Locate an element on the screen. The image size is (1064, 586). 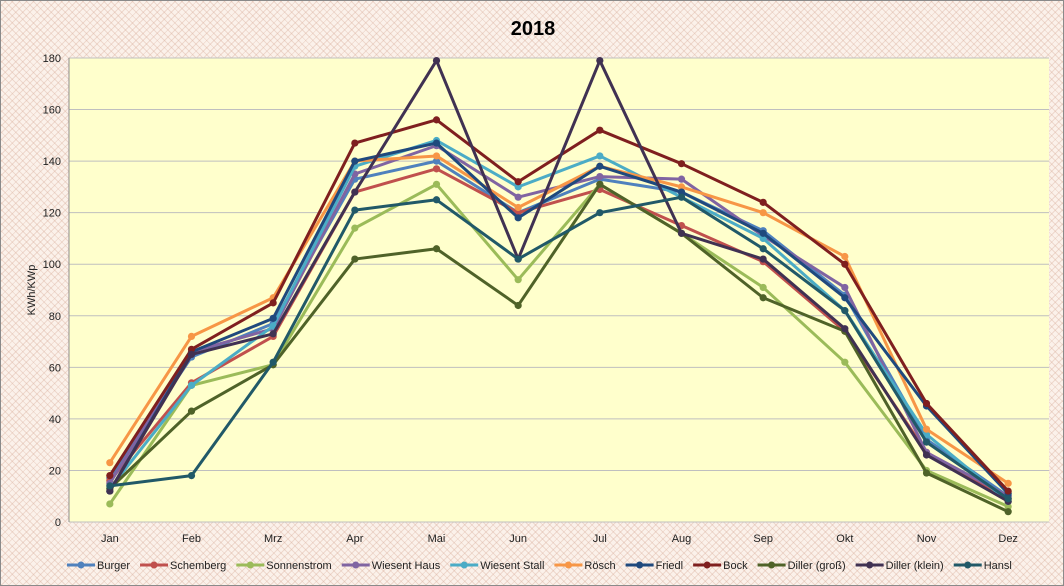
y-tick-label: 140 is located at coordinates (52, 162).